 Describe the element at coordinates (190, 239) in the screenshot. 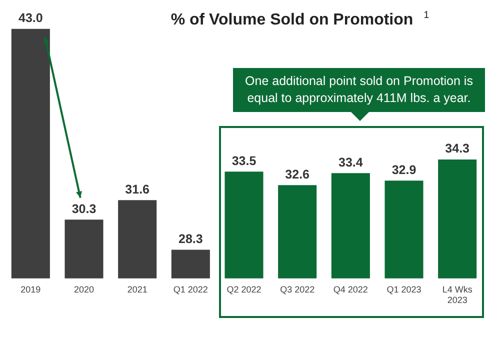

I see `data-label: 28.3` at that location.